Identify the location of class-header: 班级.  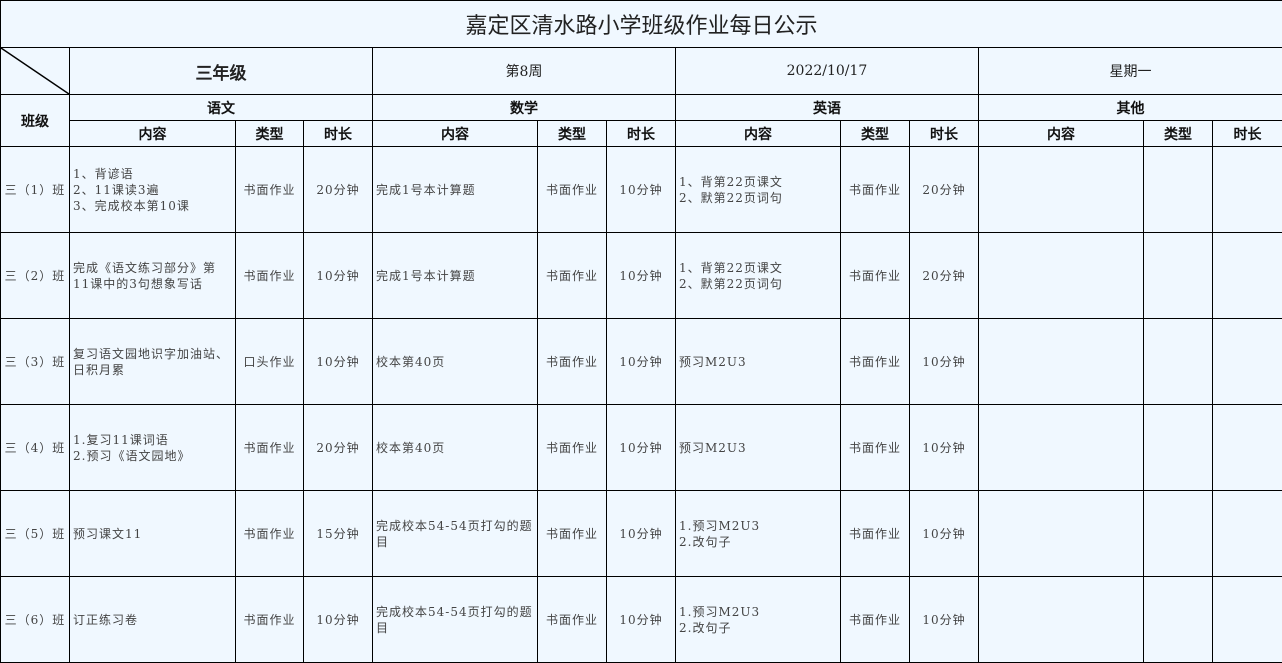
(35, 120).